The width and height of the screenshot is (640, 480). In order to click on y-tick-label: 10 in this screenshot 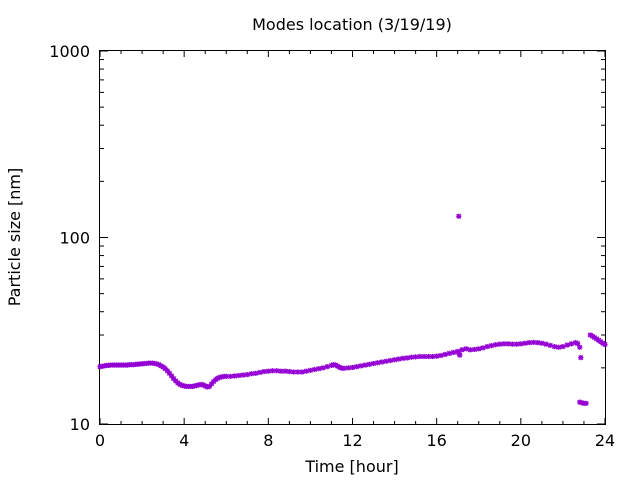, I will do `click(80, 424)`.